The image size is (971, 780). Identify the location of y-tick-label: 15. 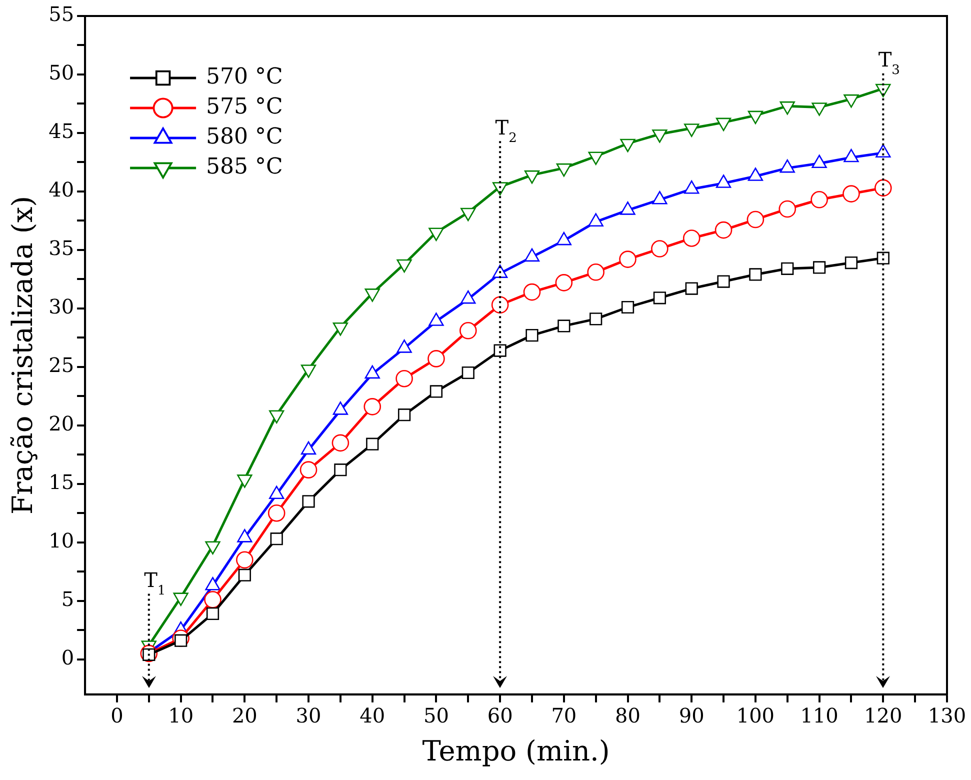
(61, 482).